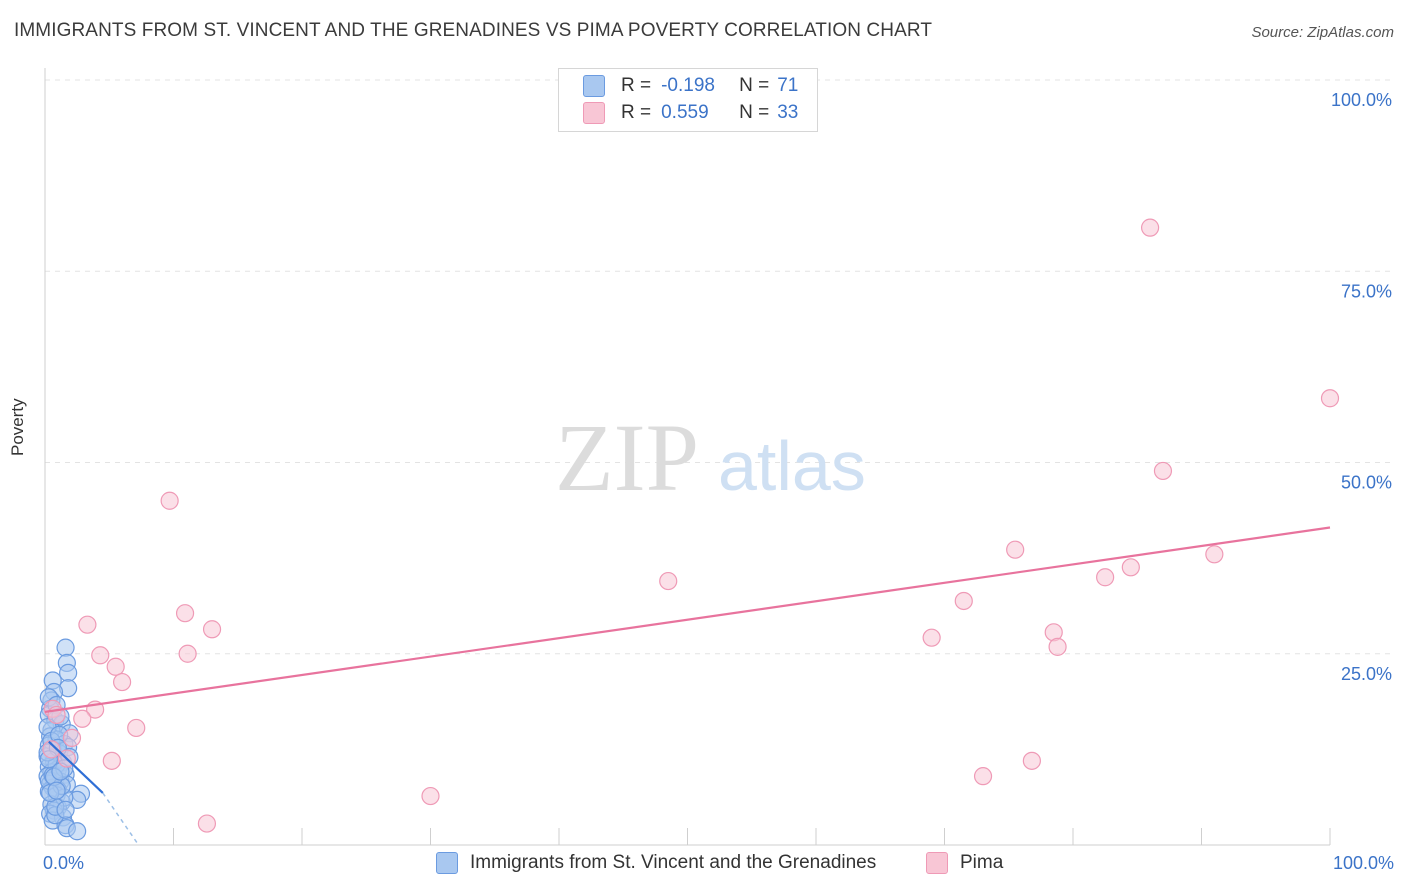 This screenshot has width=1406, height=892. I want to click on legend-r-value: -0.198, so click(688, 85).